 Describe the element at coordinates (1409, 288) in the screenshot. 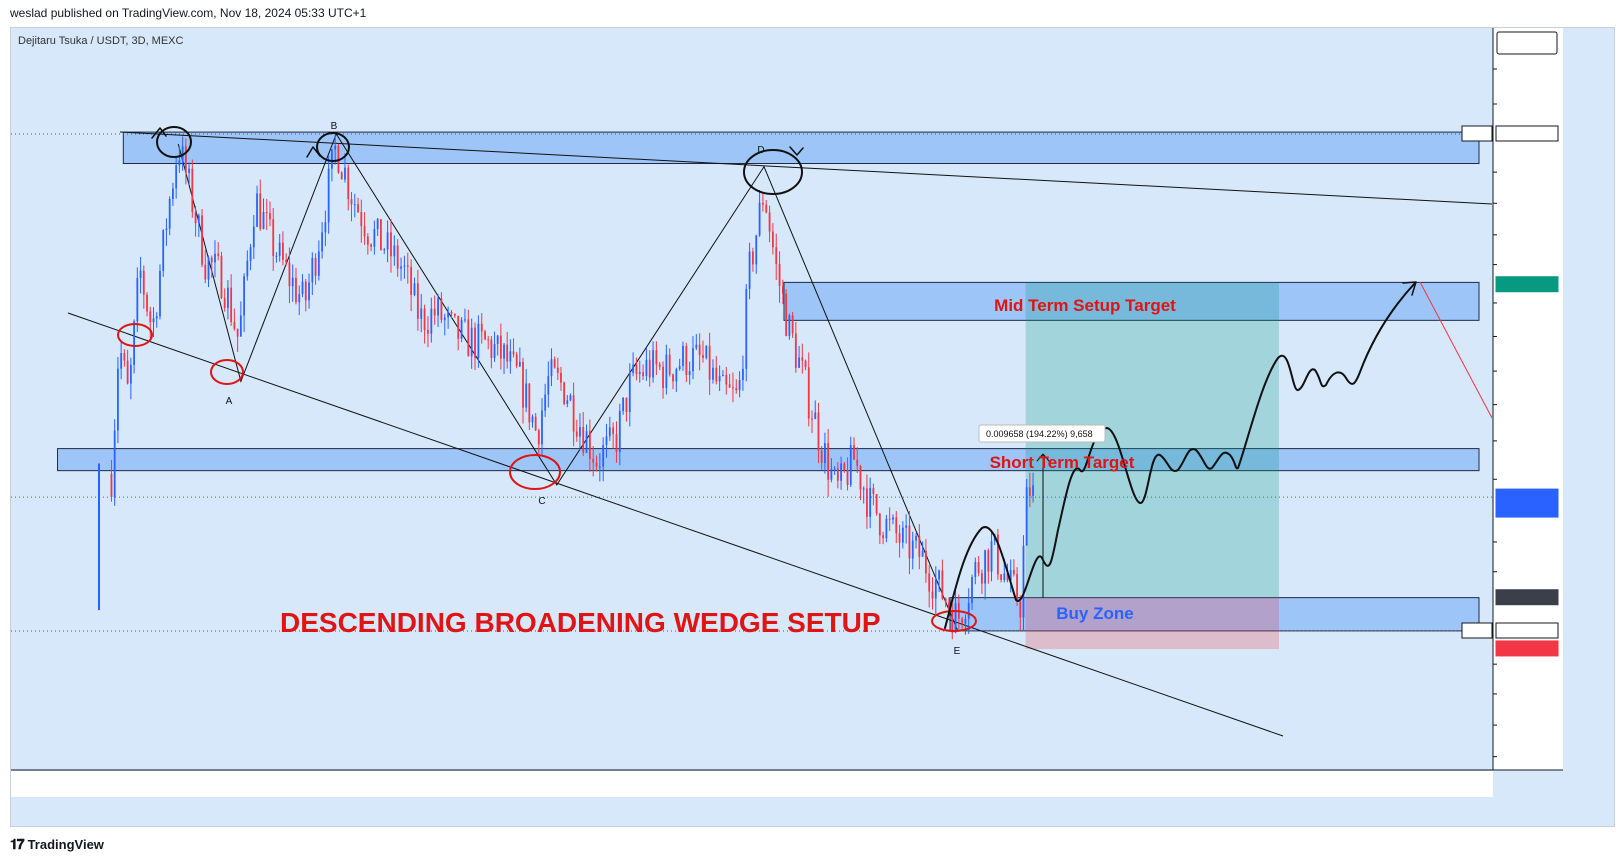

I see `projection-arrowhead` at that location.